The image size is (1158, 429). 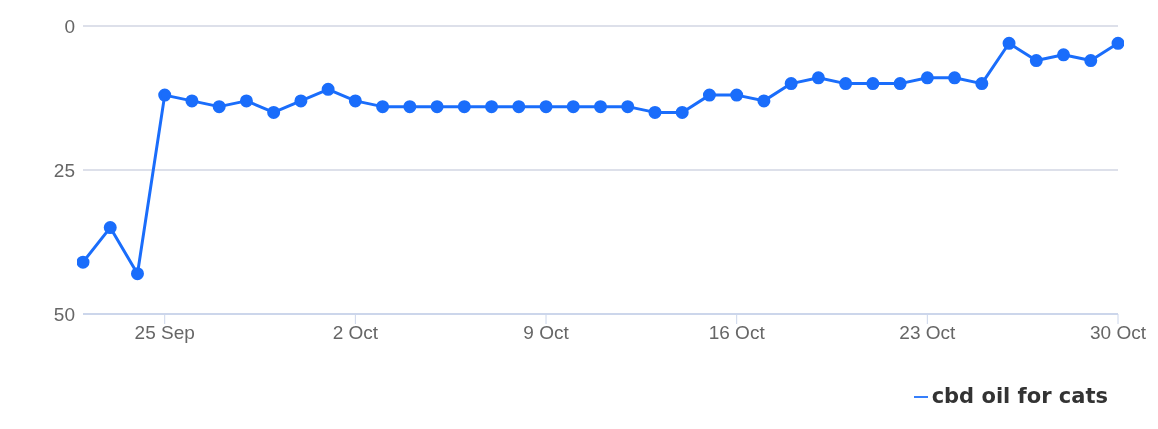 I want to click on x-tick-label: 16 Oct, so click(x=737, y=333).